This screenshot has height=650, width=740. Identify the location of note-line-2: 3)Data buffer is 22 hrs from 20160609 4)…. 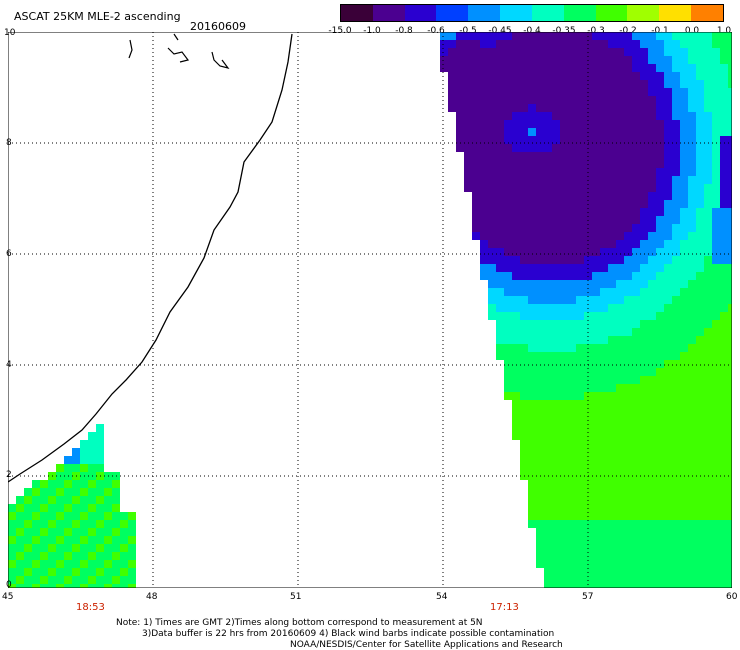
(348, 634).